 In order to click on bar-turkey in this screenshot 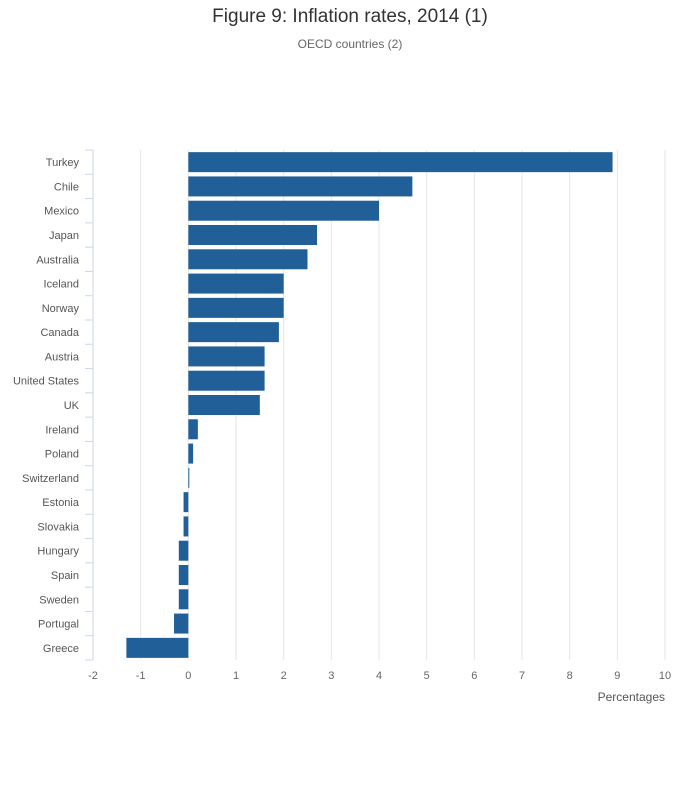, I will do `click(400, 162)`.